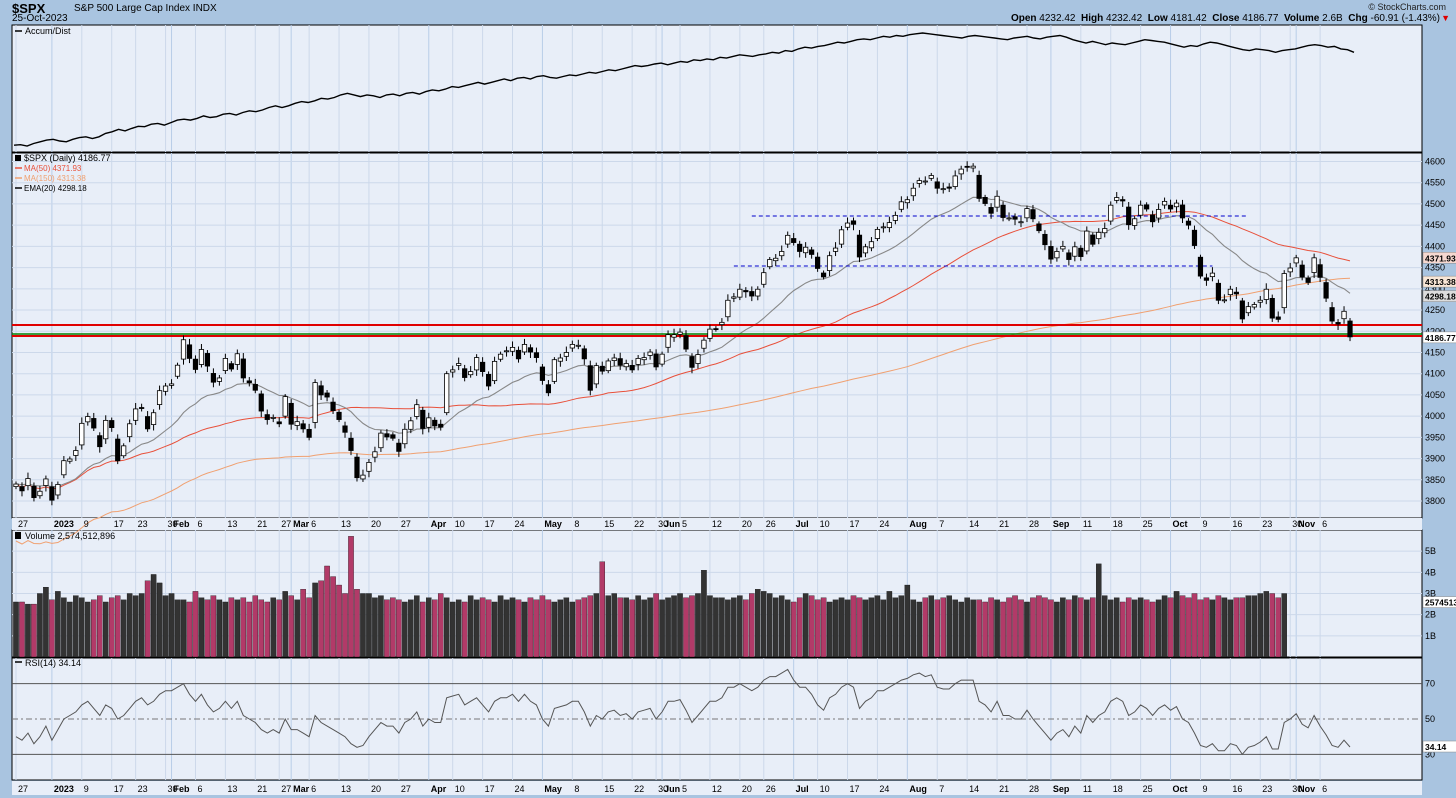 This screenshot has height=798, width=1456. Describe the element at coordinates (1435, 289) in the screenshot. I see `price-tick-label: 4300` at that location.